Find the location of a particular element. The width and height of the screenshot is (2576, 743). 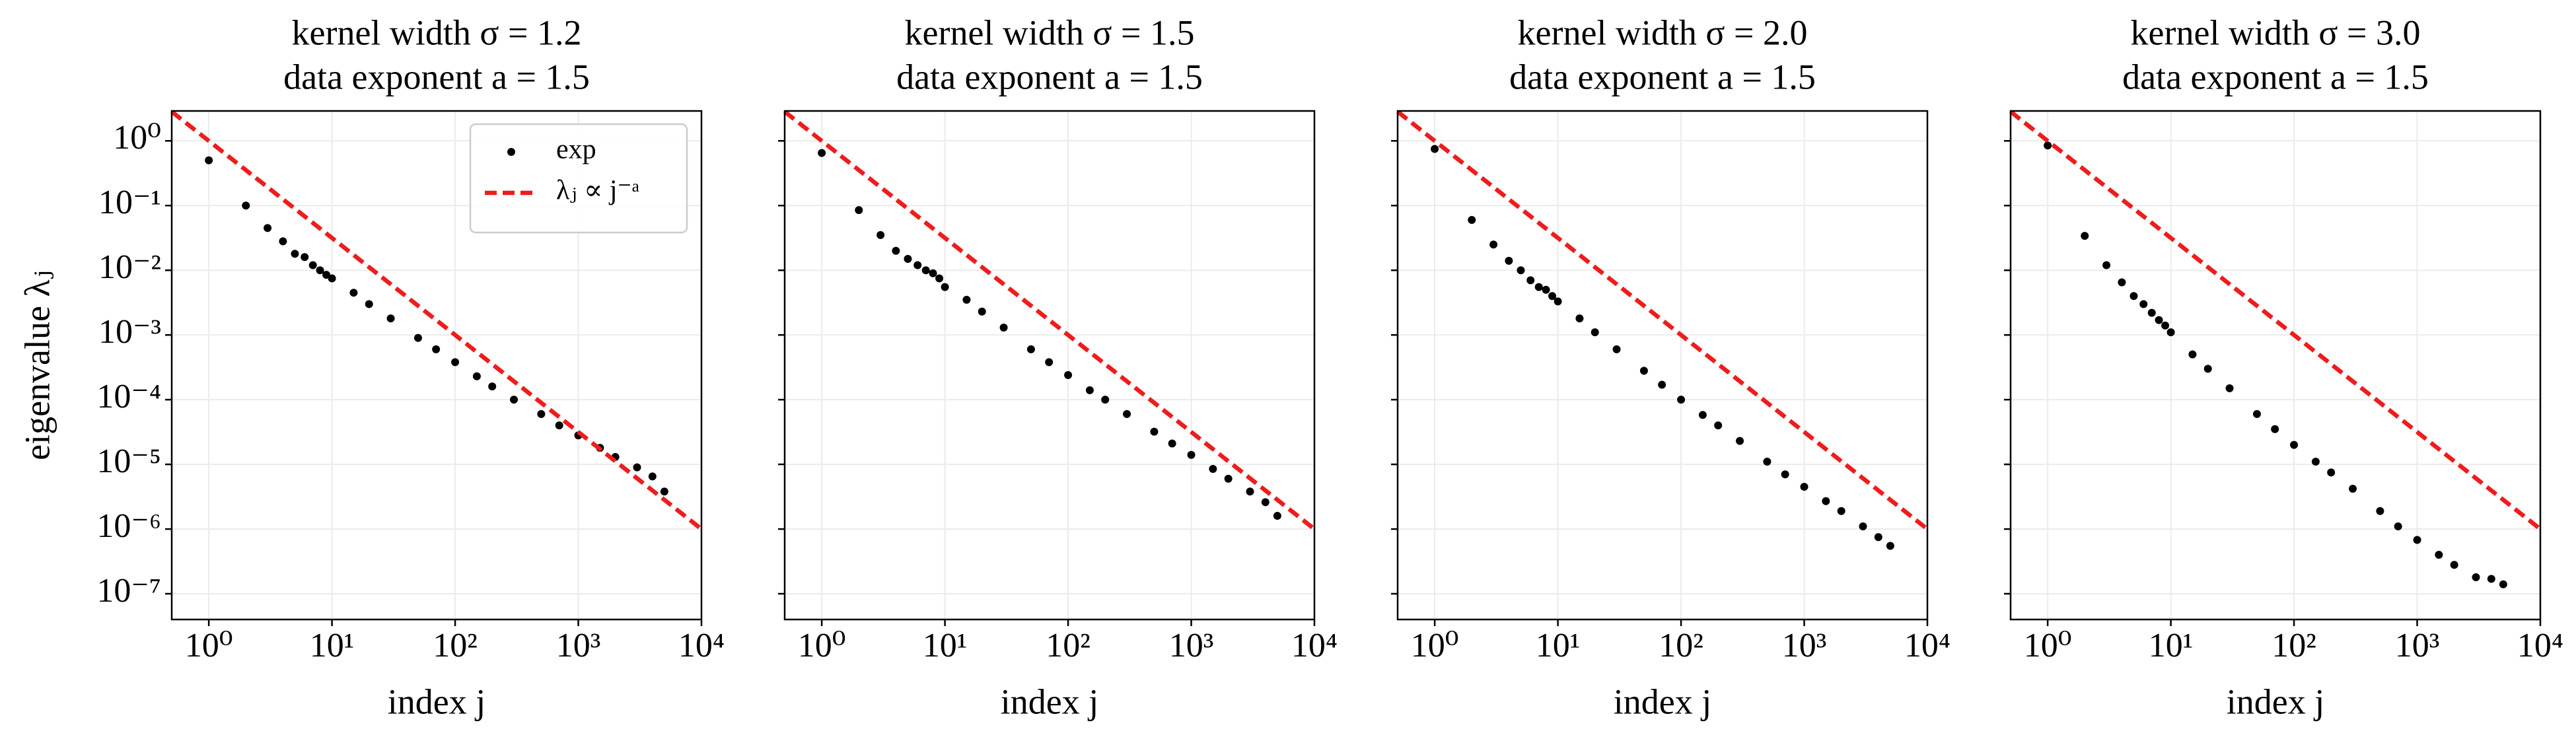

chart-title: kernel width σ = 1.5 is located at coordinates (1050, 32).